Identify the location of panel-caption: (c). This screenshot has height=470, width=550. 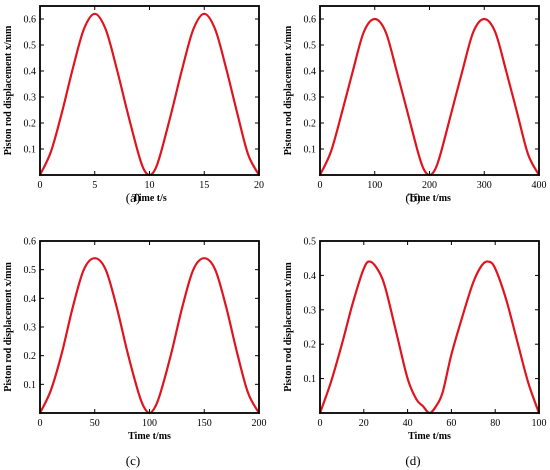
(133, 460).